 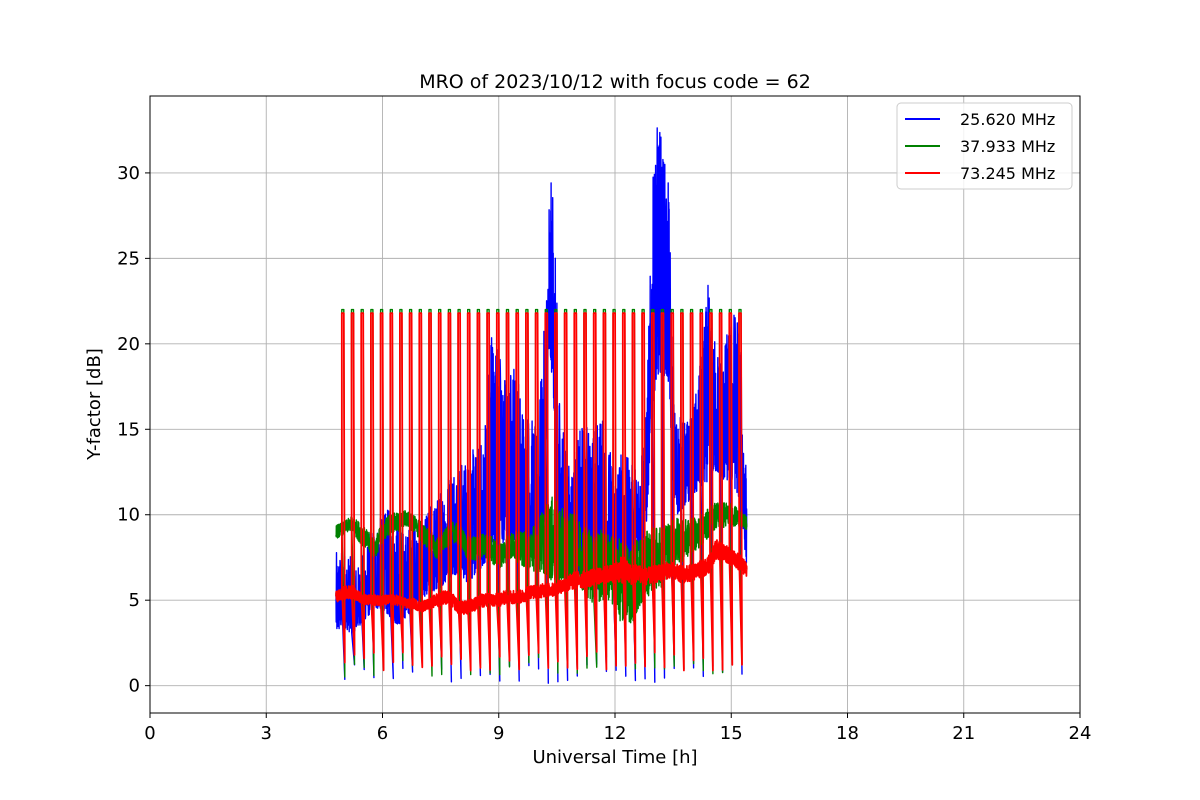 I want to click on x-tick-label: 24, so click(x=1080, y=733).